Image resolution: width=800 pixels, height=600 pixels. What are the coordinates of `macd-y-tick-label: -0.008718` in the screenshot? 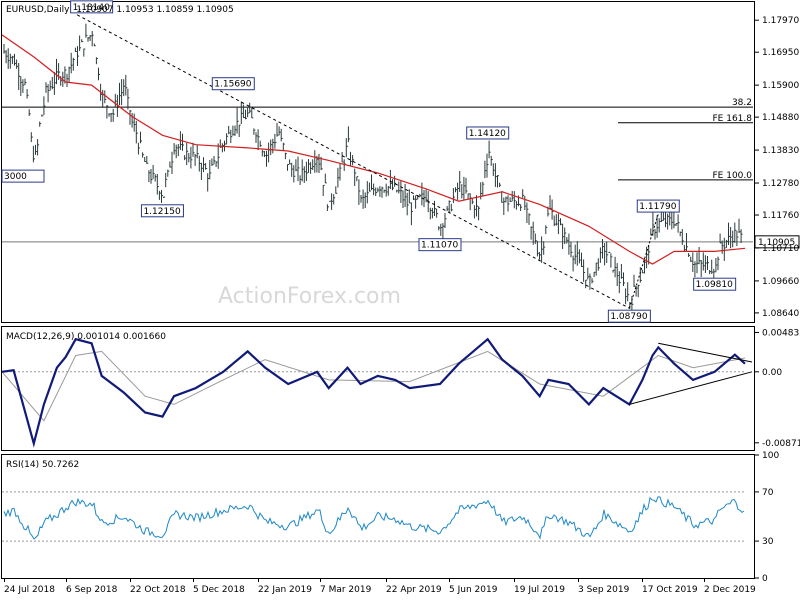 It's located at (781, 444).